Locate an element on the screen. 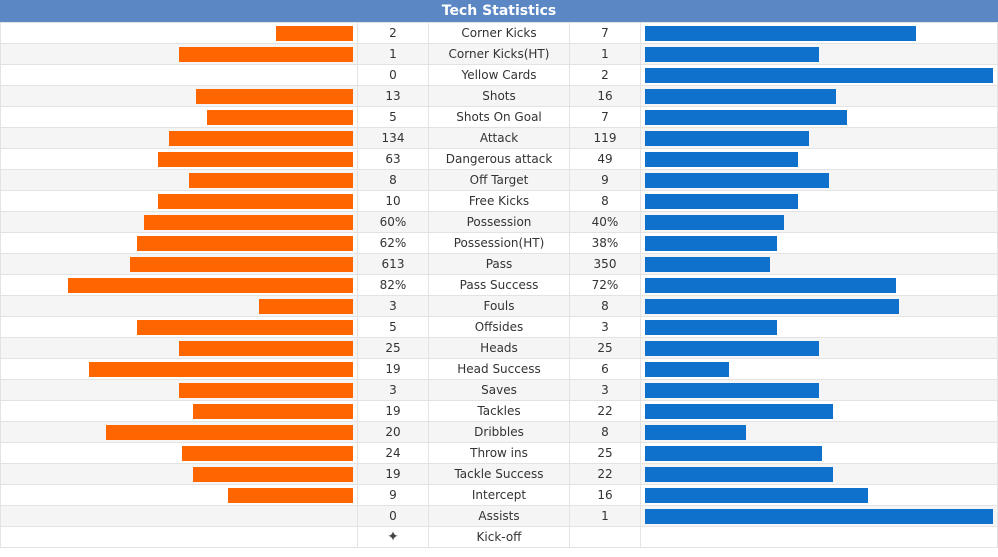 Image resolution: width=998 pixels, height=557 pixels. home-value: 25 is located at coordinates (393, 348).